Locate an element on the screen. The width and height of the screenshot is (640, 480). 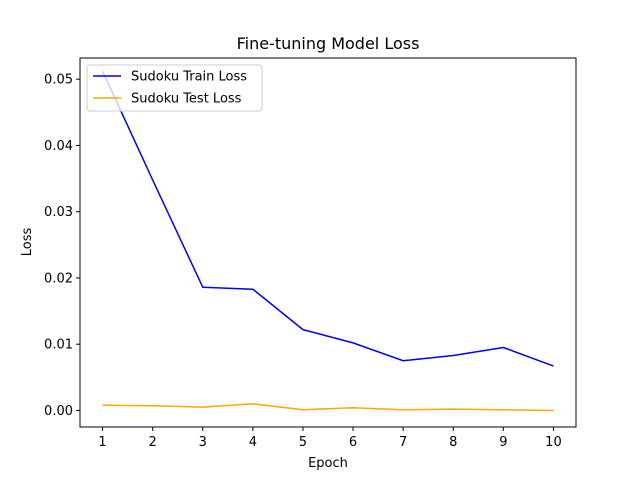
legend: Sudoku Train Loss Sudoku Test Loss is located at coordinates (174, 88).